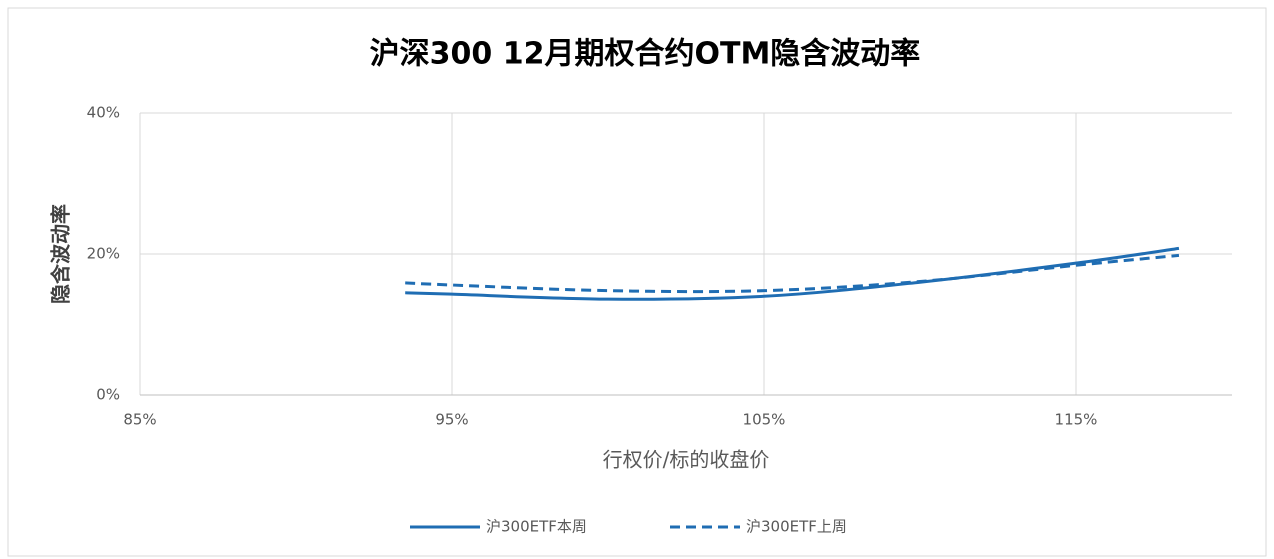 This screenshot has width=1274, height=559. Describe the element at coordinates (764, 420) in the screenshot. I see `x-tick-label: 105%` at that location.